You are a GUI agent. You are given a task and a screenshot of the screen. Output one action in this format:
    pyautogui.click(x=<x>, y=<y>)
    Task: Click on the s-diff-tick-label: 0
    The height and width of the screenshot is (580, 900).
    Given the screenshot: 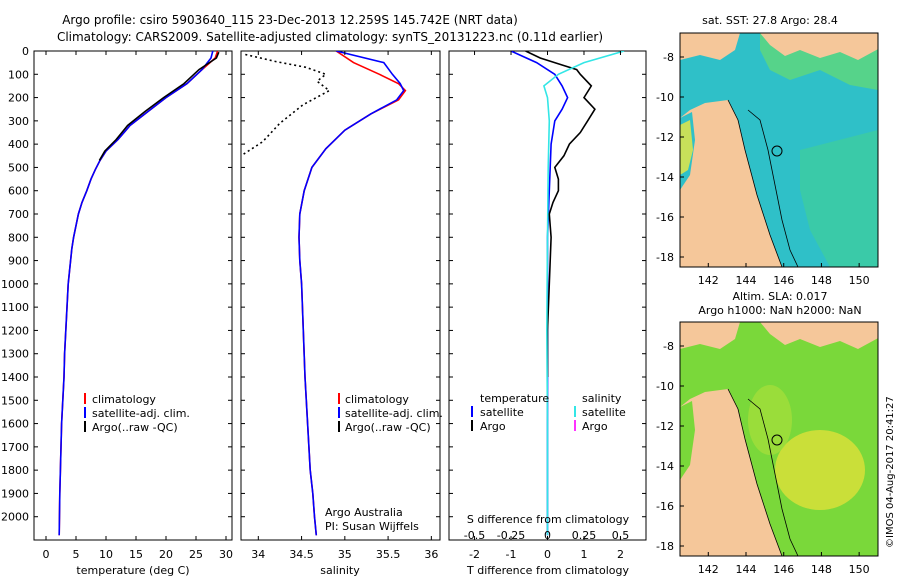 What is the action you would take?
    pyautogui.click(x=547, y=535)
    